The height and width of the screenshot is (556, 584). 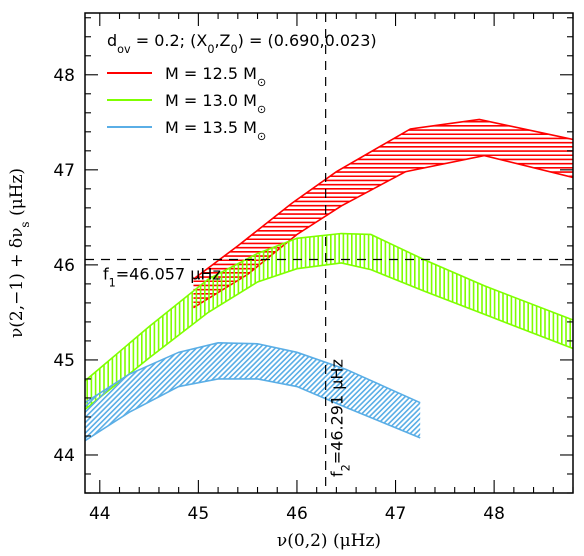 What do you see at coordinates (396, 514) in the screenshot?
I see `x-tick-label: 47` at bounding box center [396, 514].